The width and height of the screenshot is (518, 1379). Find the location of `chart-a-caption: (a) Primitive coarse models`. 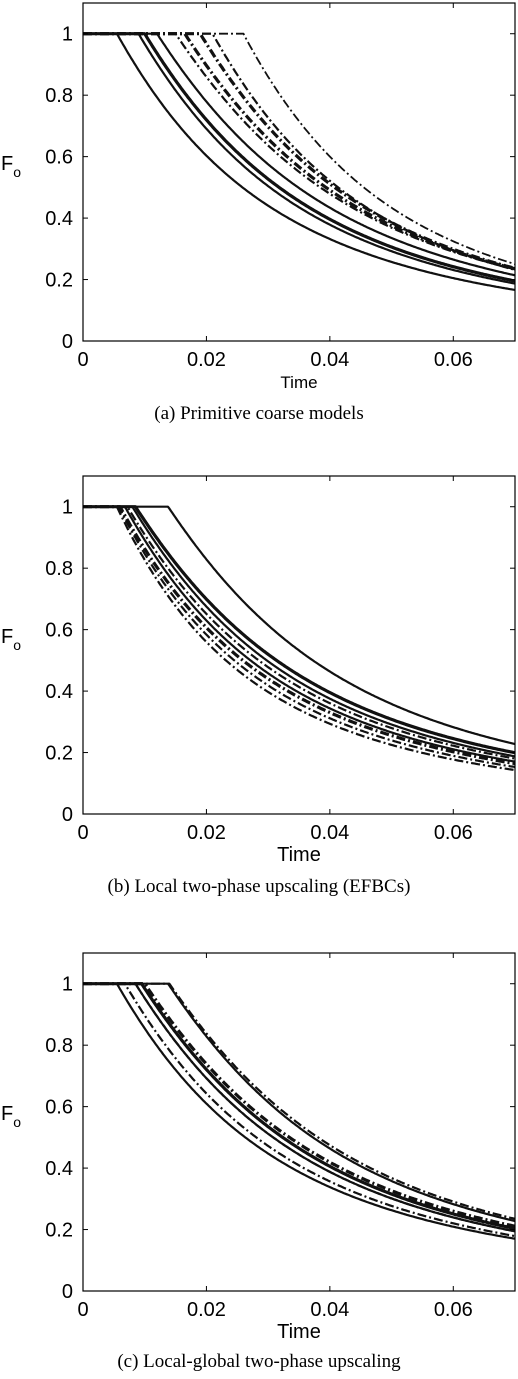

chart-a-caption: (a) Primitive coarse models is located at coordinates (259, 413).